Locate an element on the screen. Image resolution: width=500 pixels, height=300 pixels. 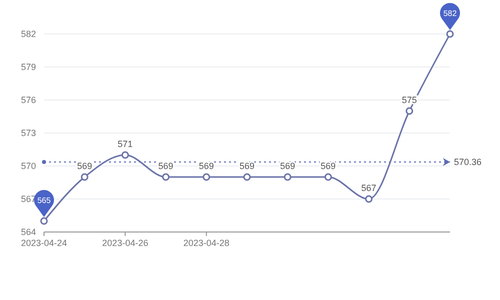
y-tick-label: 564 is located at coordinates (28, 232).